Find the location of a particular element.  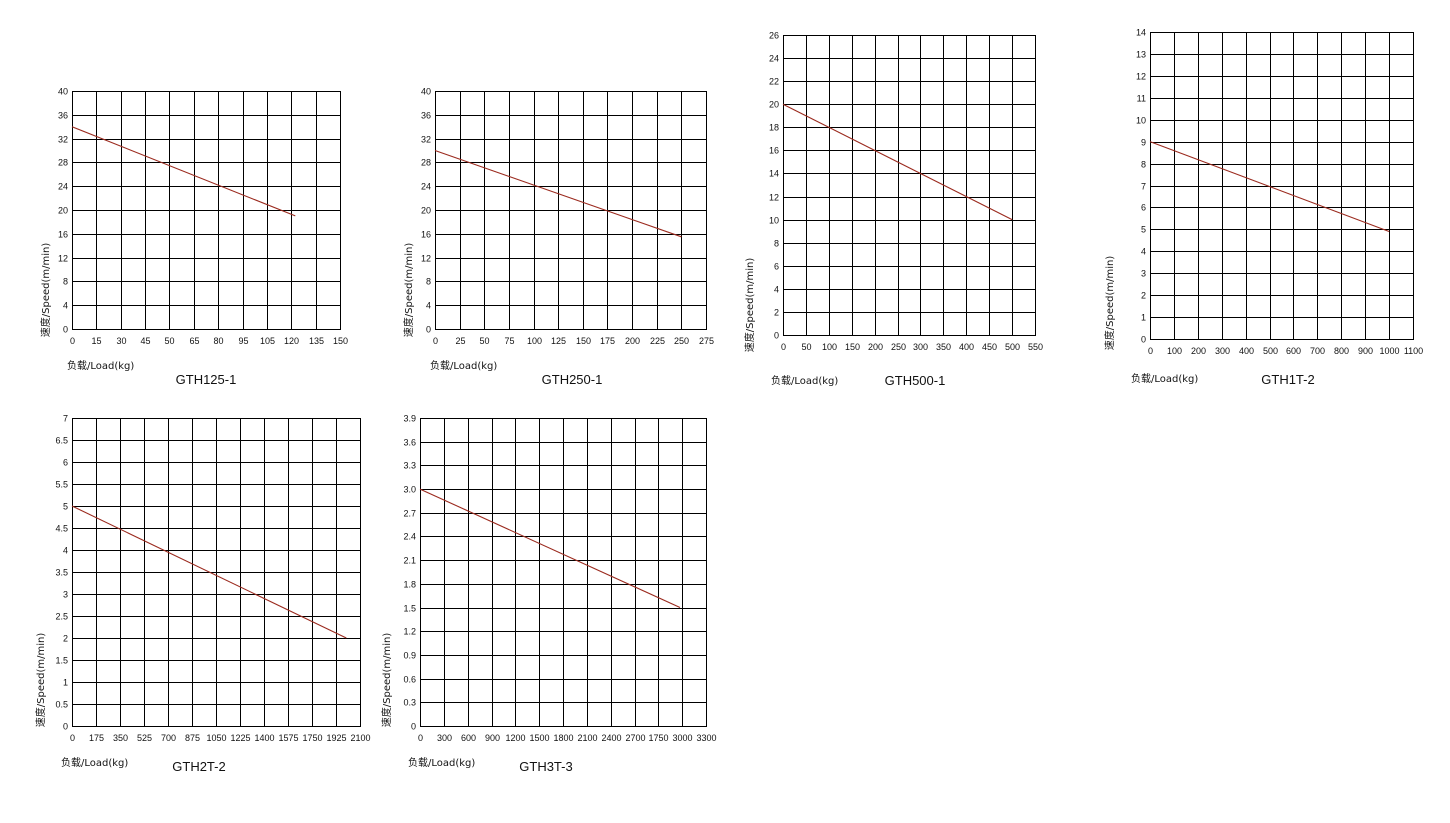

y-tick-label: 2.1 is located at coordinates (409, 561).